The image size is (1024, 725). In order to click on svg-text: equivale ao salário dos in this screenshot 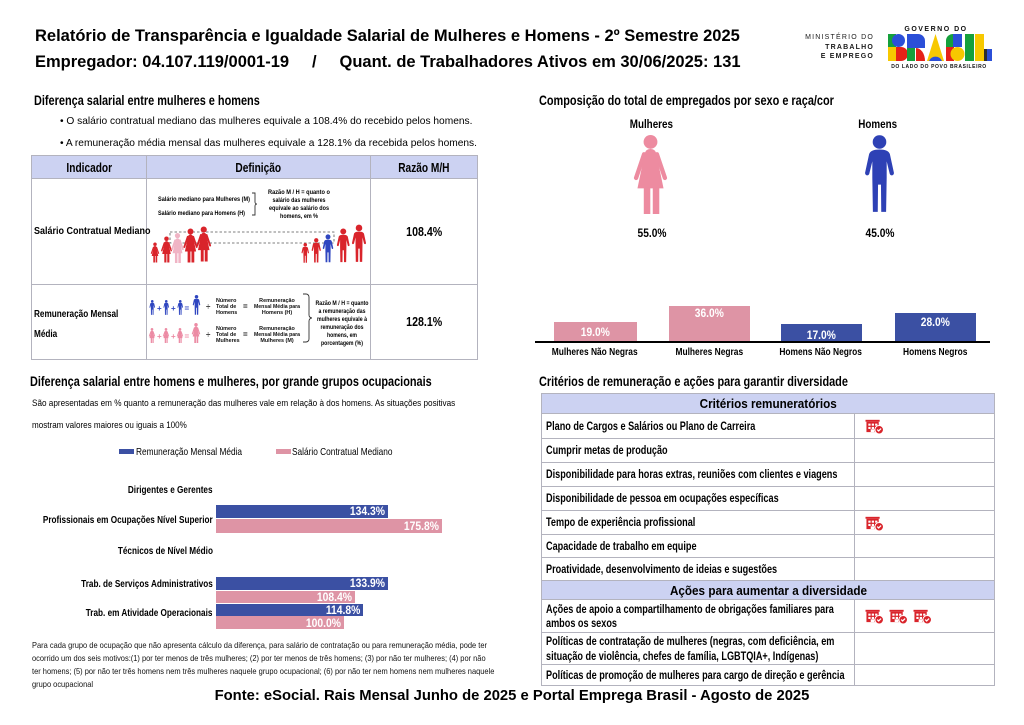, I will do `click(299, 208)`.